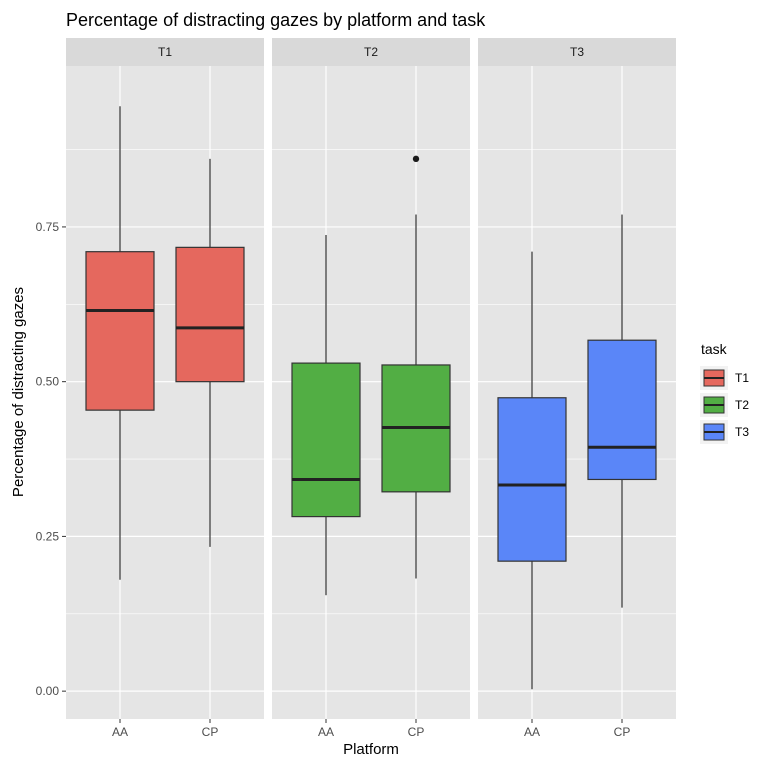  What do you see at coordinates (724, 432) in the screenshot?
I see `legend-entry-t3: T3` at bounding box center [724, 432].